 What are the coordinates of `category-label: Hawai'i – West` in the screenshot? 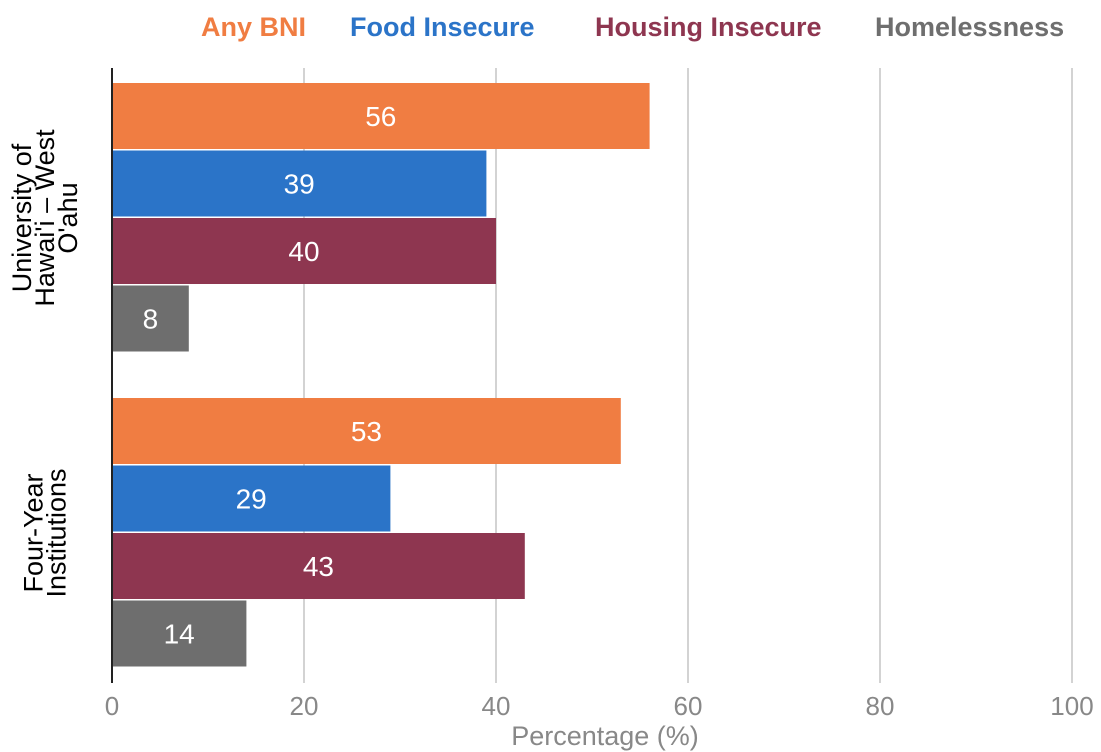 It's located at (45, 218).